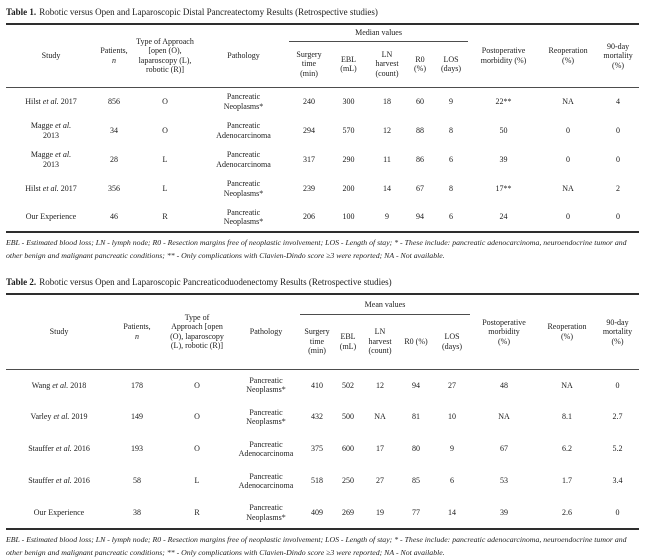  Describe the element at coordinates (567, 332) in the screenshot. I see `table2-col-header-reoperation: Reoperation (%)` at that location.